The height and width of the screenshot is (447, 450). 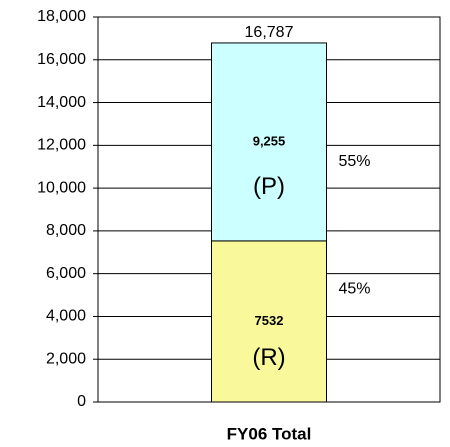 What do you see at coordinates (61, 102) in the screenshot?
I see `y-tick-label: 14,000` at bounding box center [61, 102].